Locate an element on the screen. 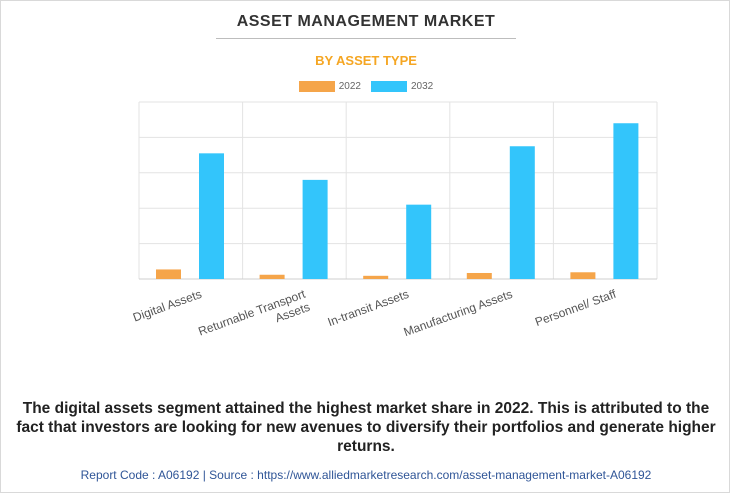  chart-subtitle: BY ASSET TYPE is located at coordinates (366, 60).